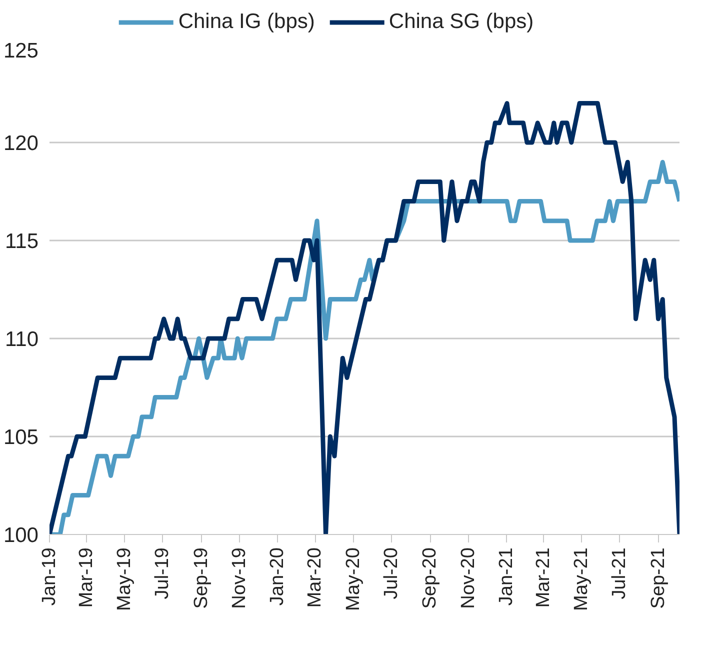  I want to click on y-tick-label: 105, so click(21, 437).